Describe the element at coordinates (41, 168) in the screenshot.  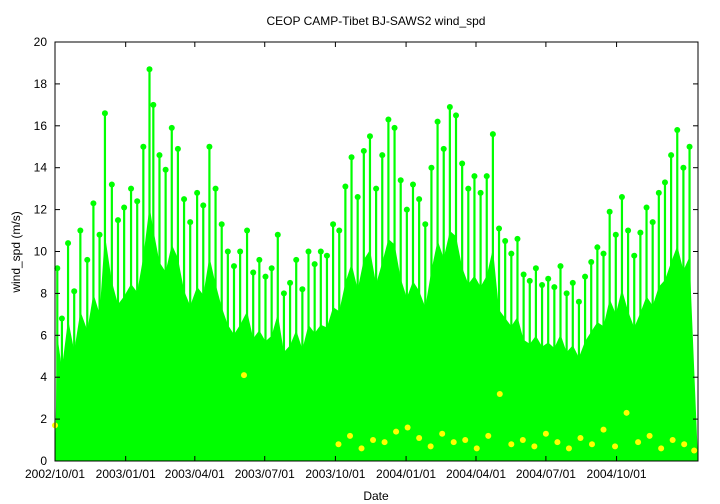
I see `y-tick-label: 14` at that location.